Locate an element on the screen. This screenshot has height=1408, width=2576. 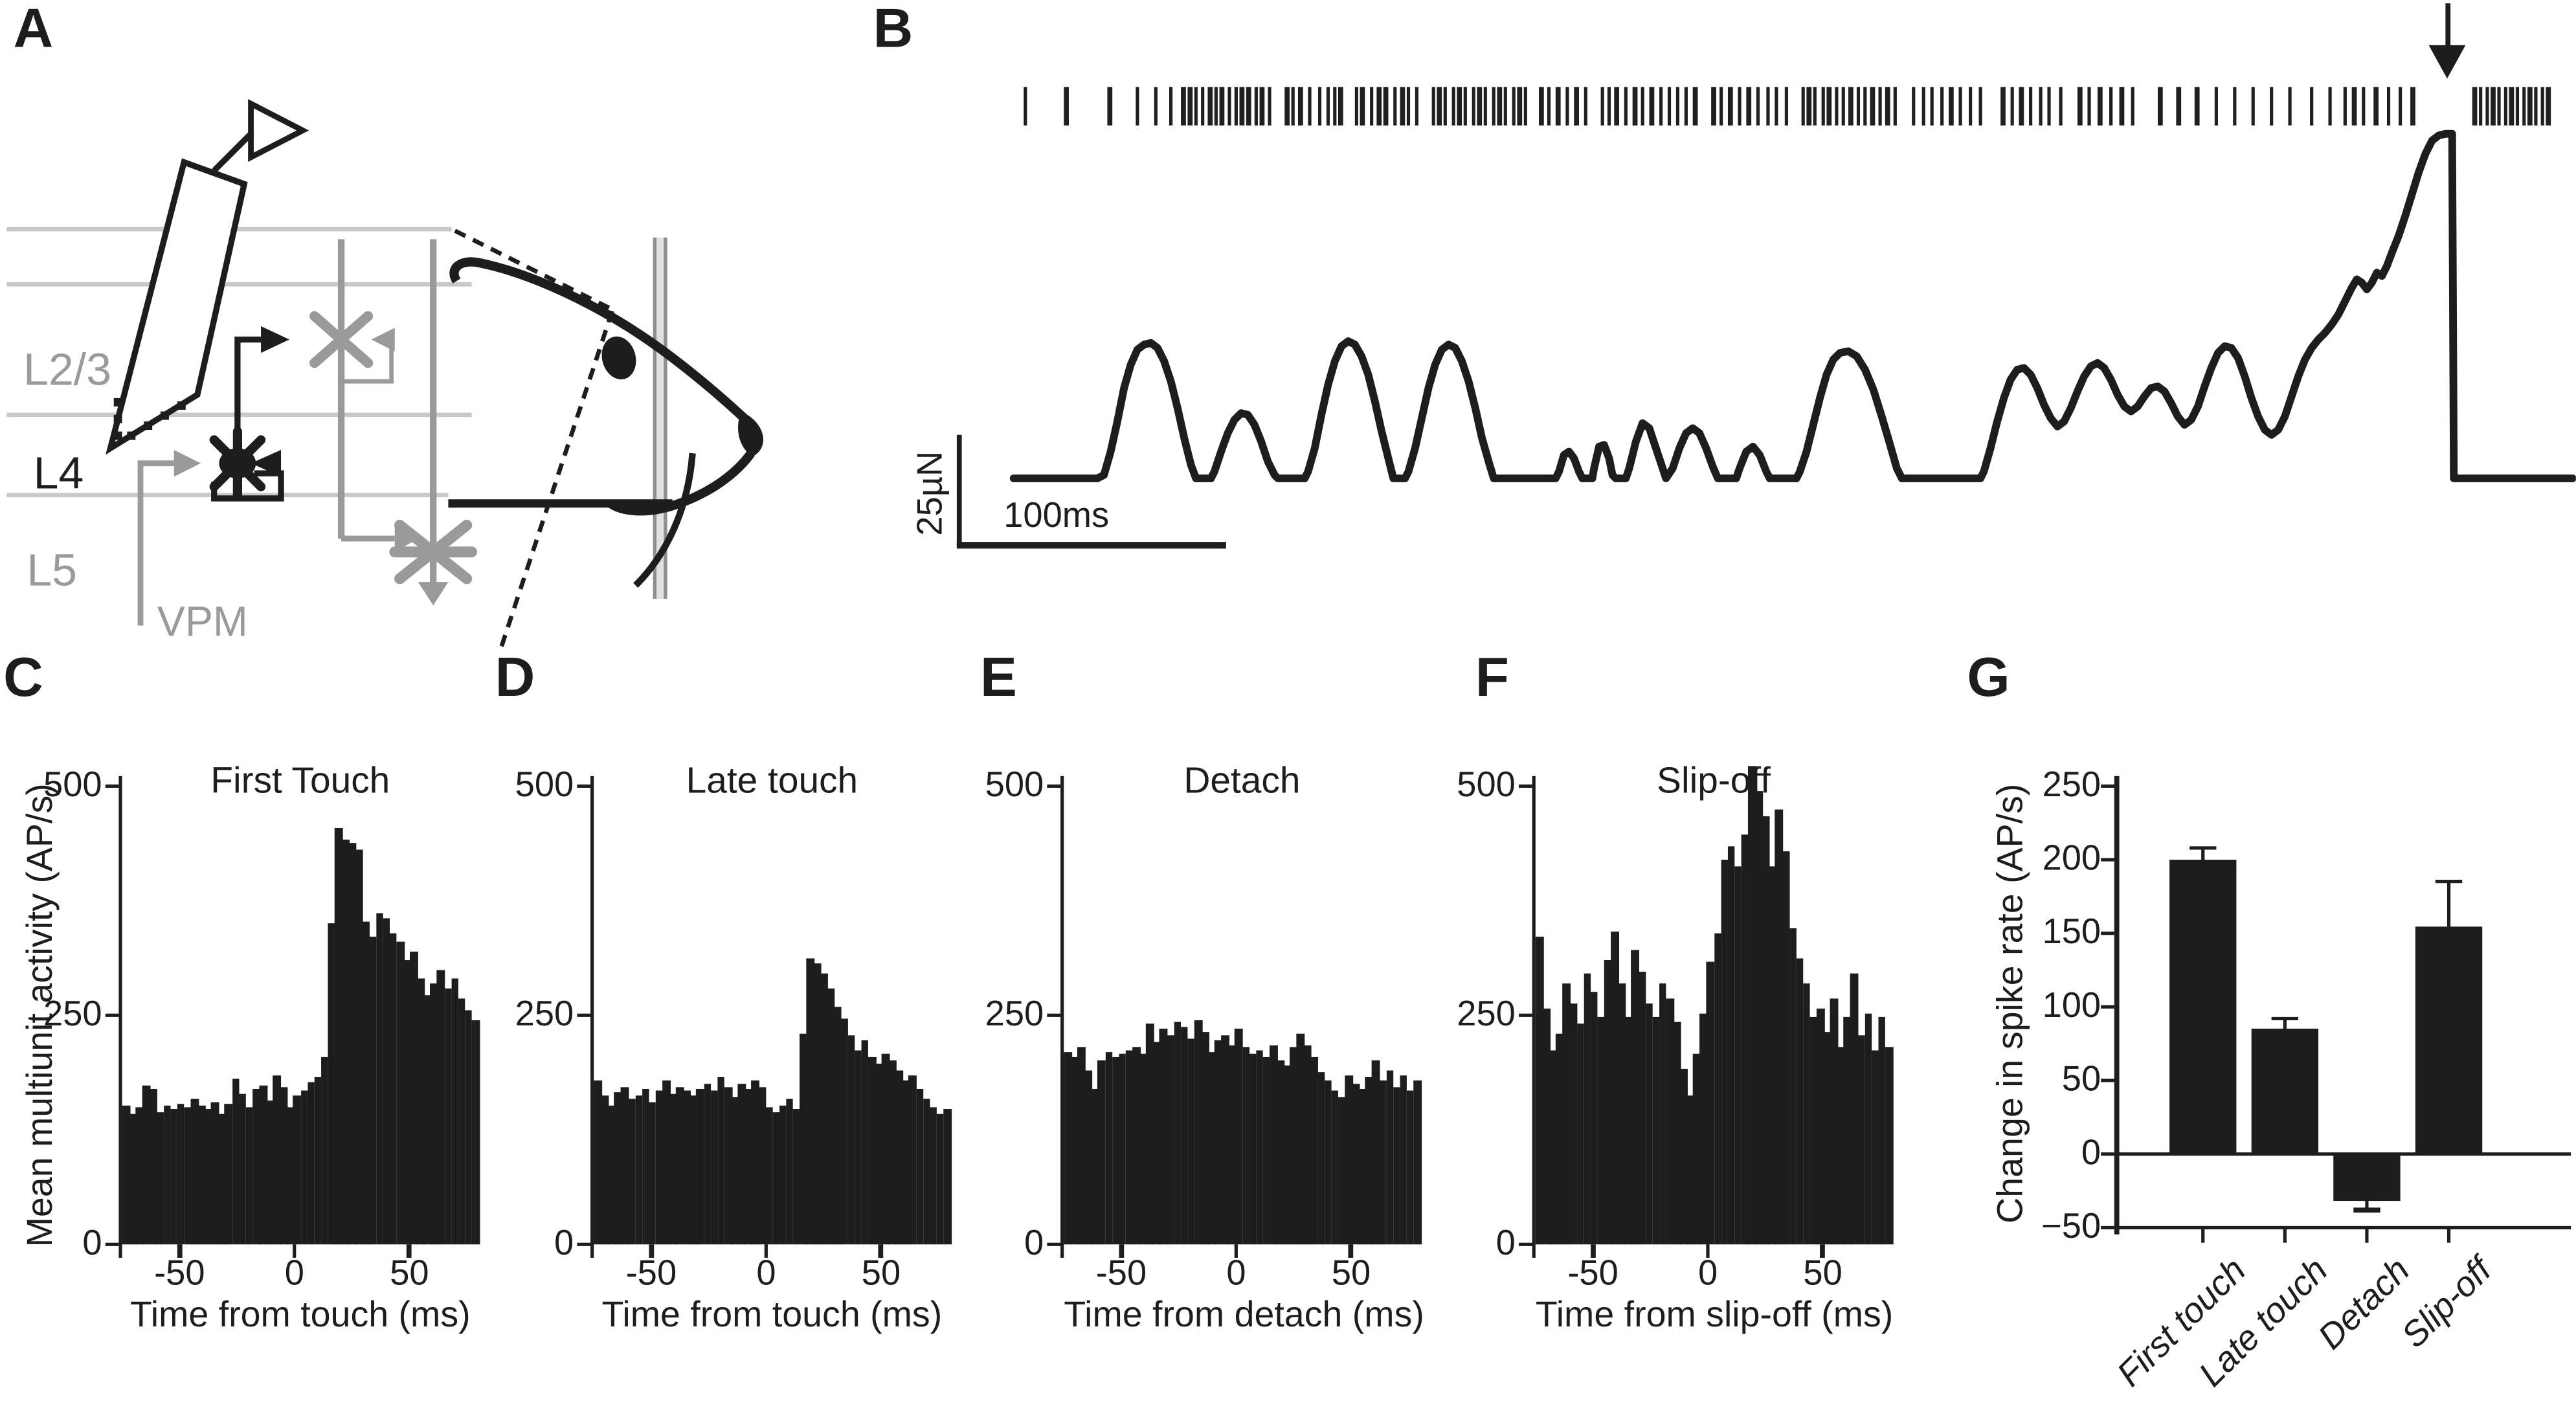
panel-label-f: F is located at coordinates (1492, 676).